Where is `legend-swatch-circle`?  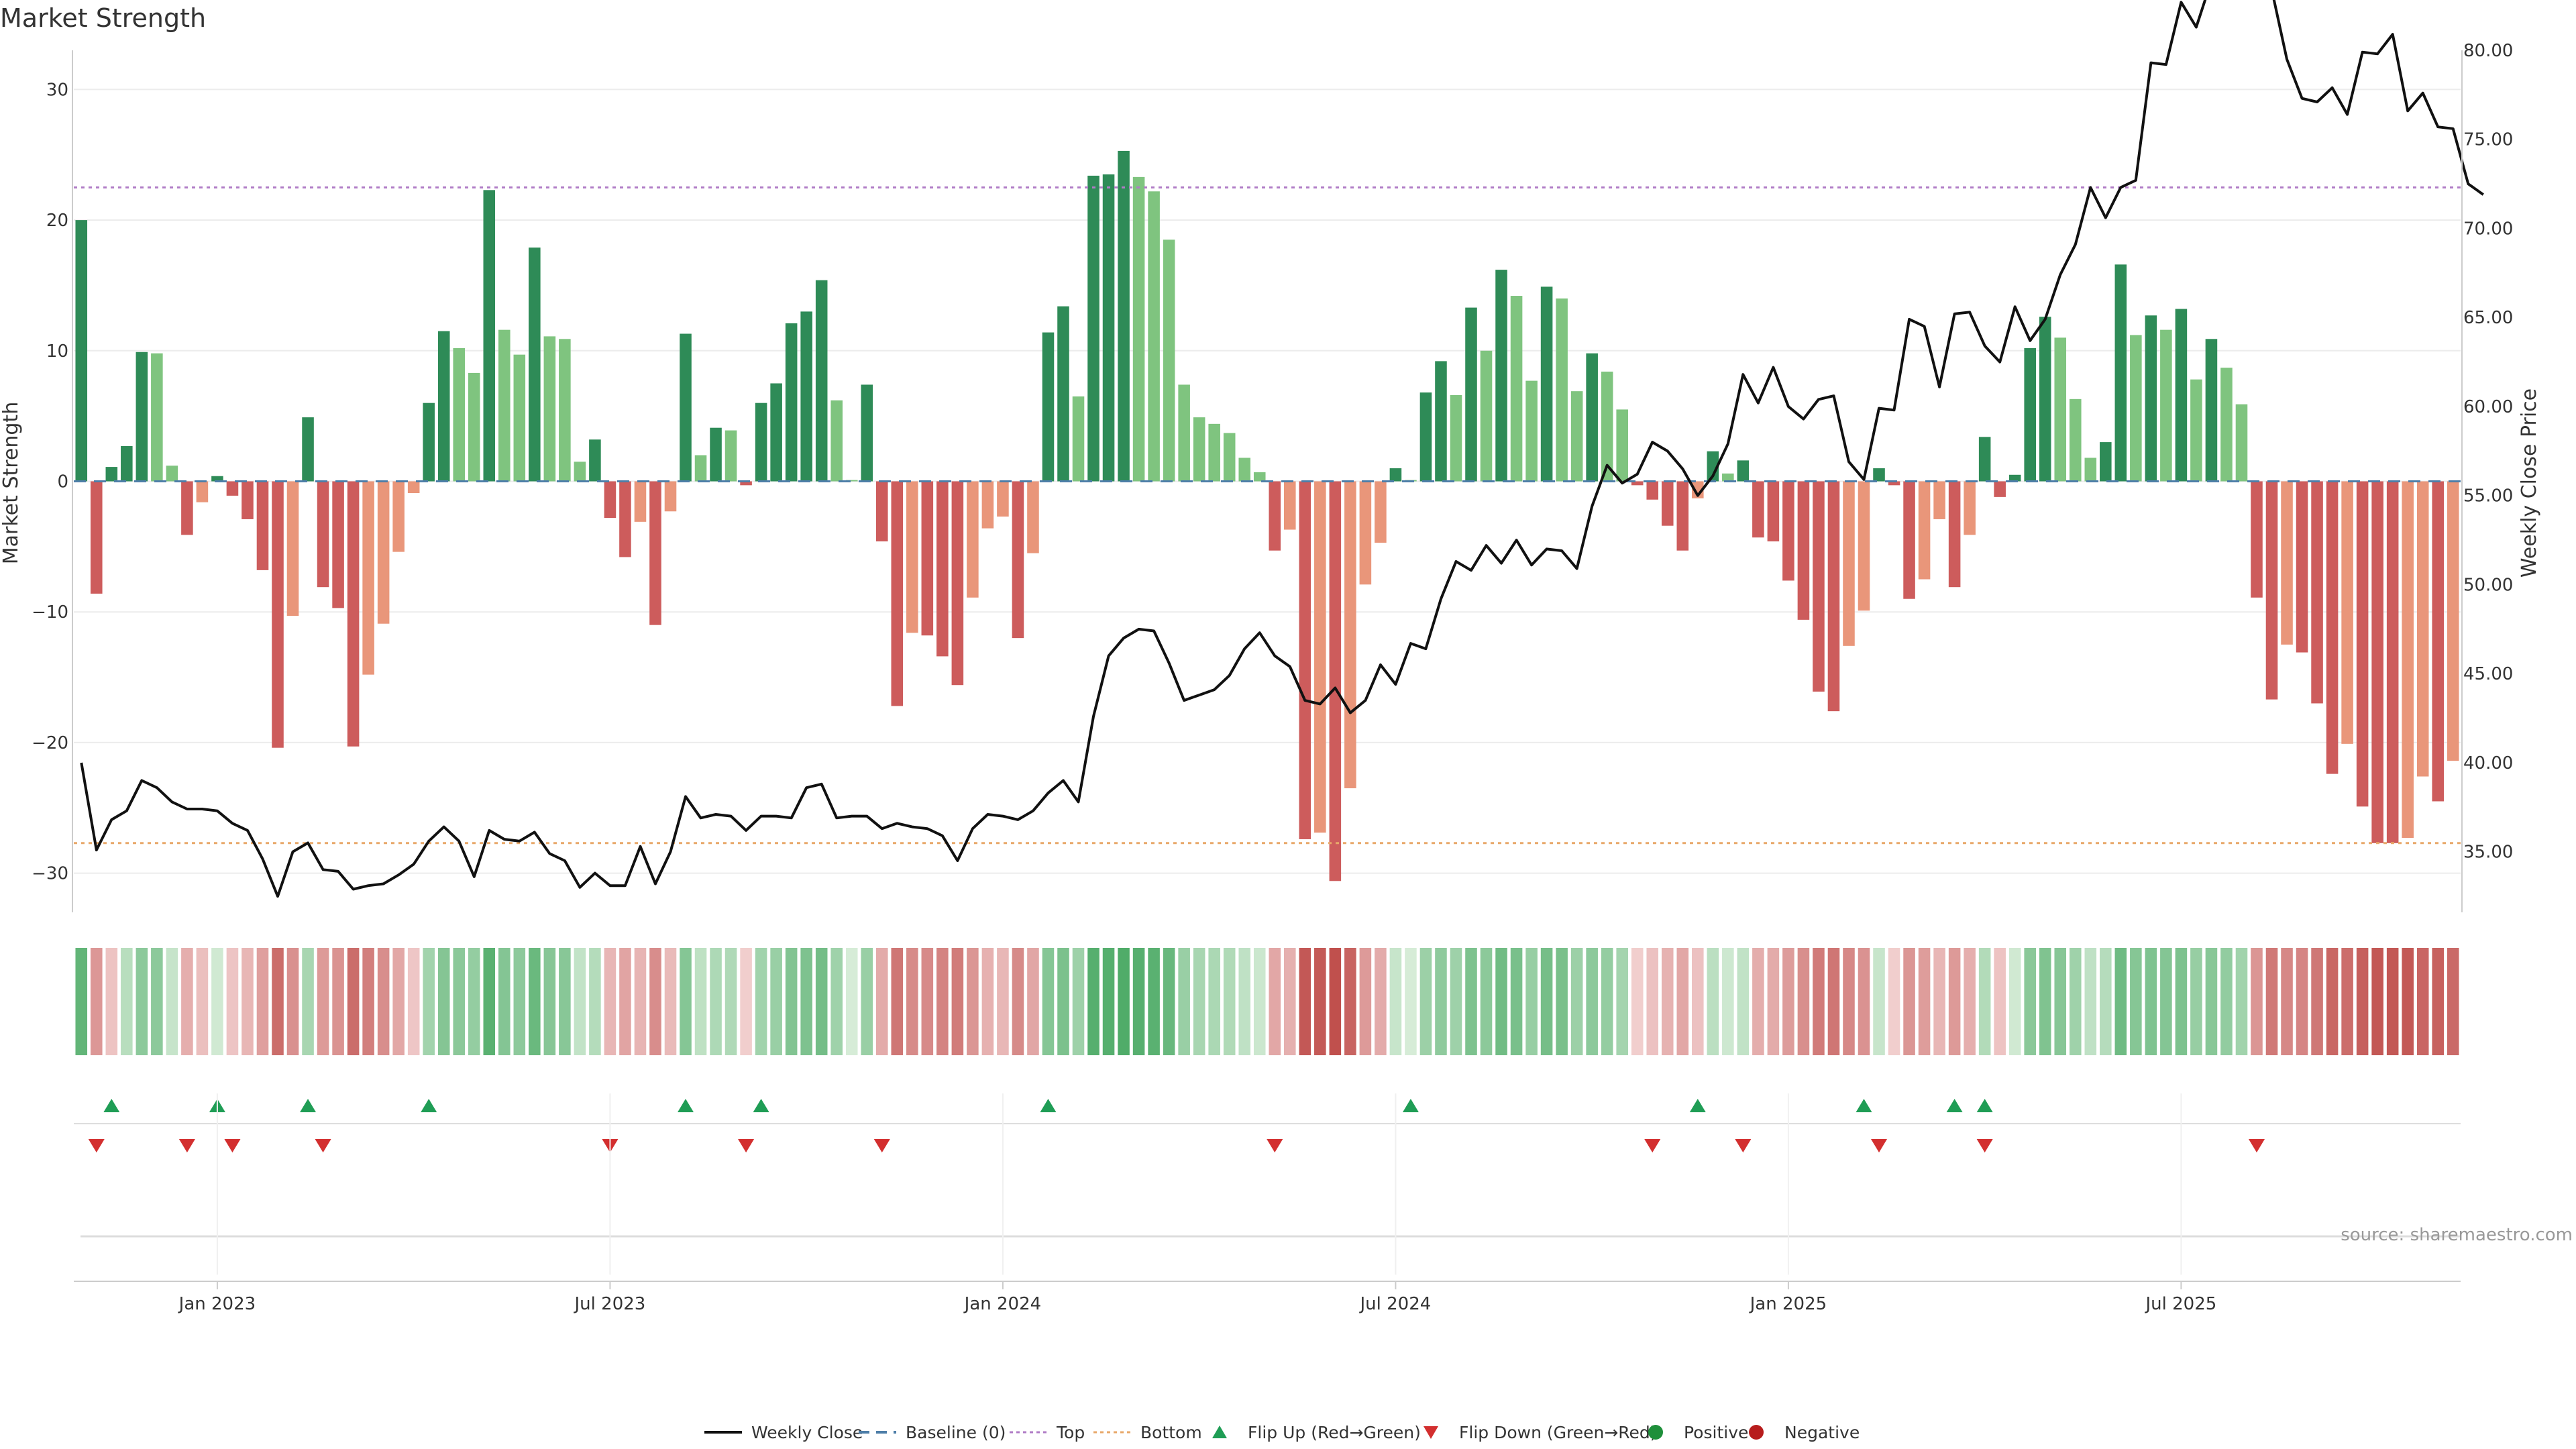
legend-swatch-circle is located at coordinates (1756, 1432).